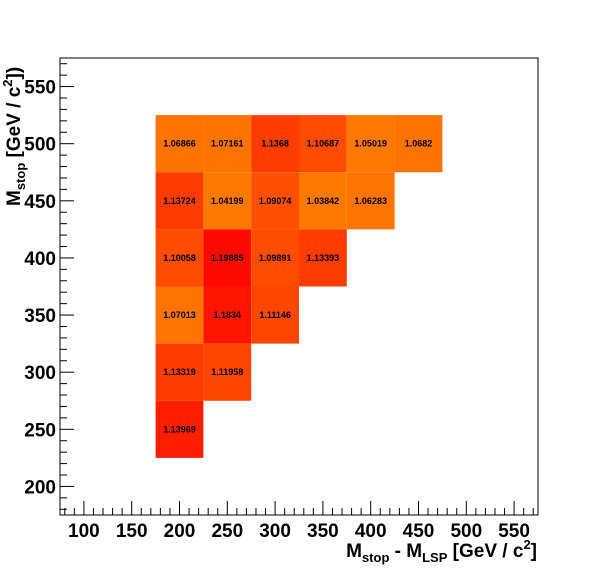 Image resolution: width=596 pixels, height=572 pixels. Describe the element at coordinates (179, 429) in the screenshot. I see `cell-value-label: 1.13969` at that location.